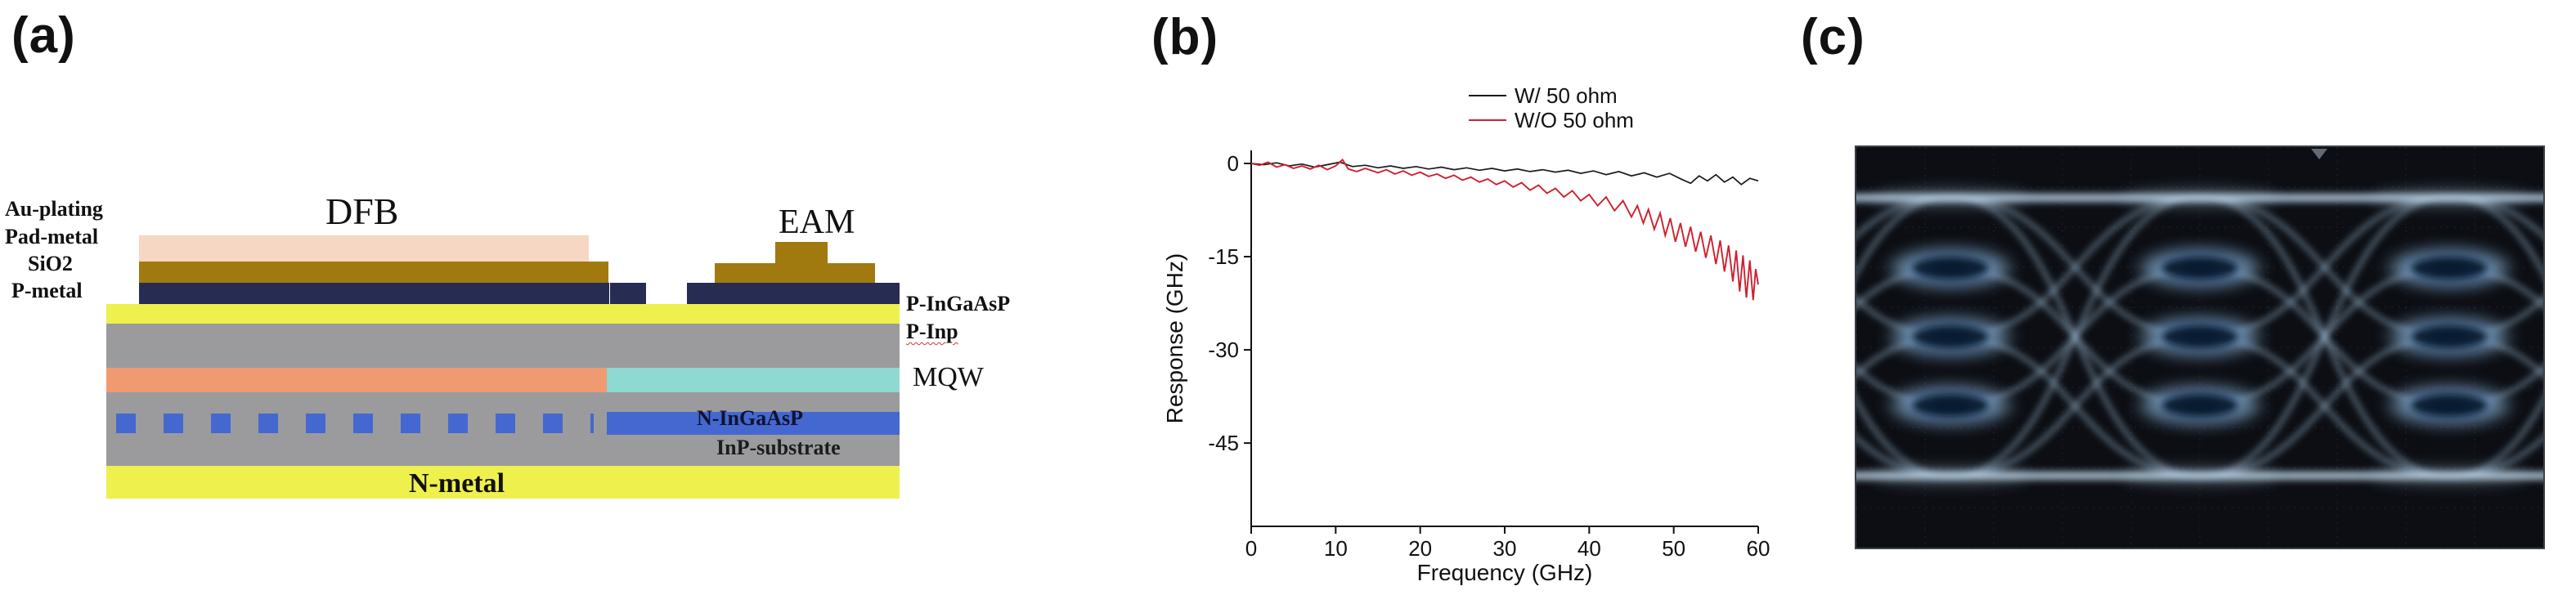 This screenshot has height=595, width=2576. Describe the element at coordinates (2200, 336) in the screenshot. I see `eye-blob-cores` at that location.